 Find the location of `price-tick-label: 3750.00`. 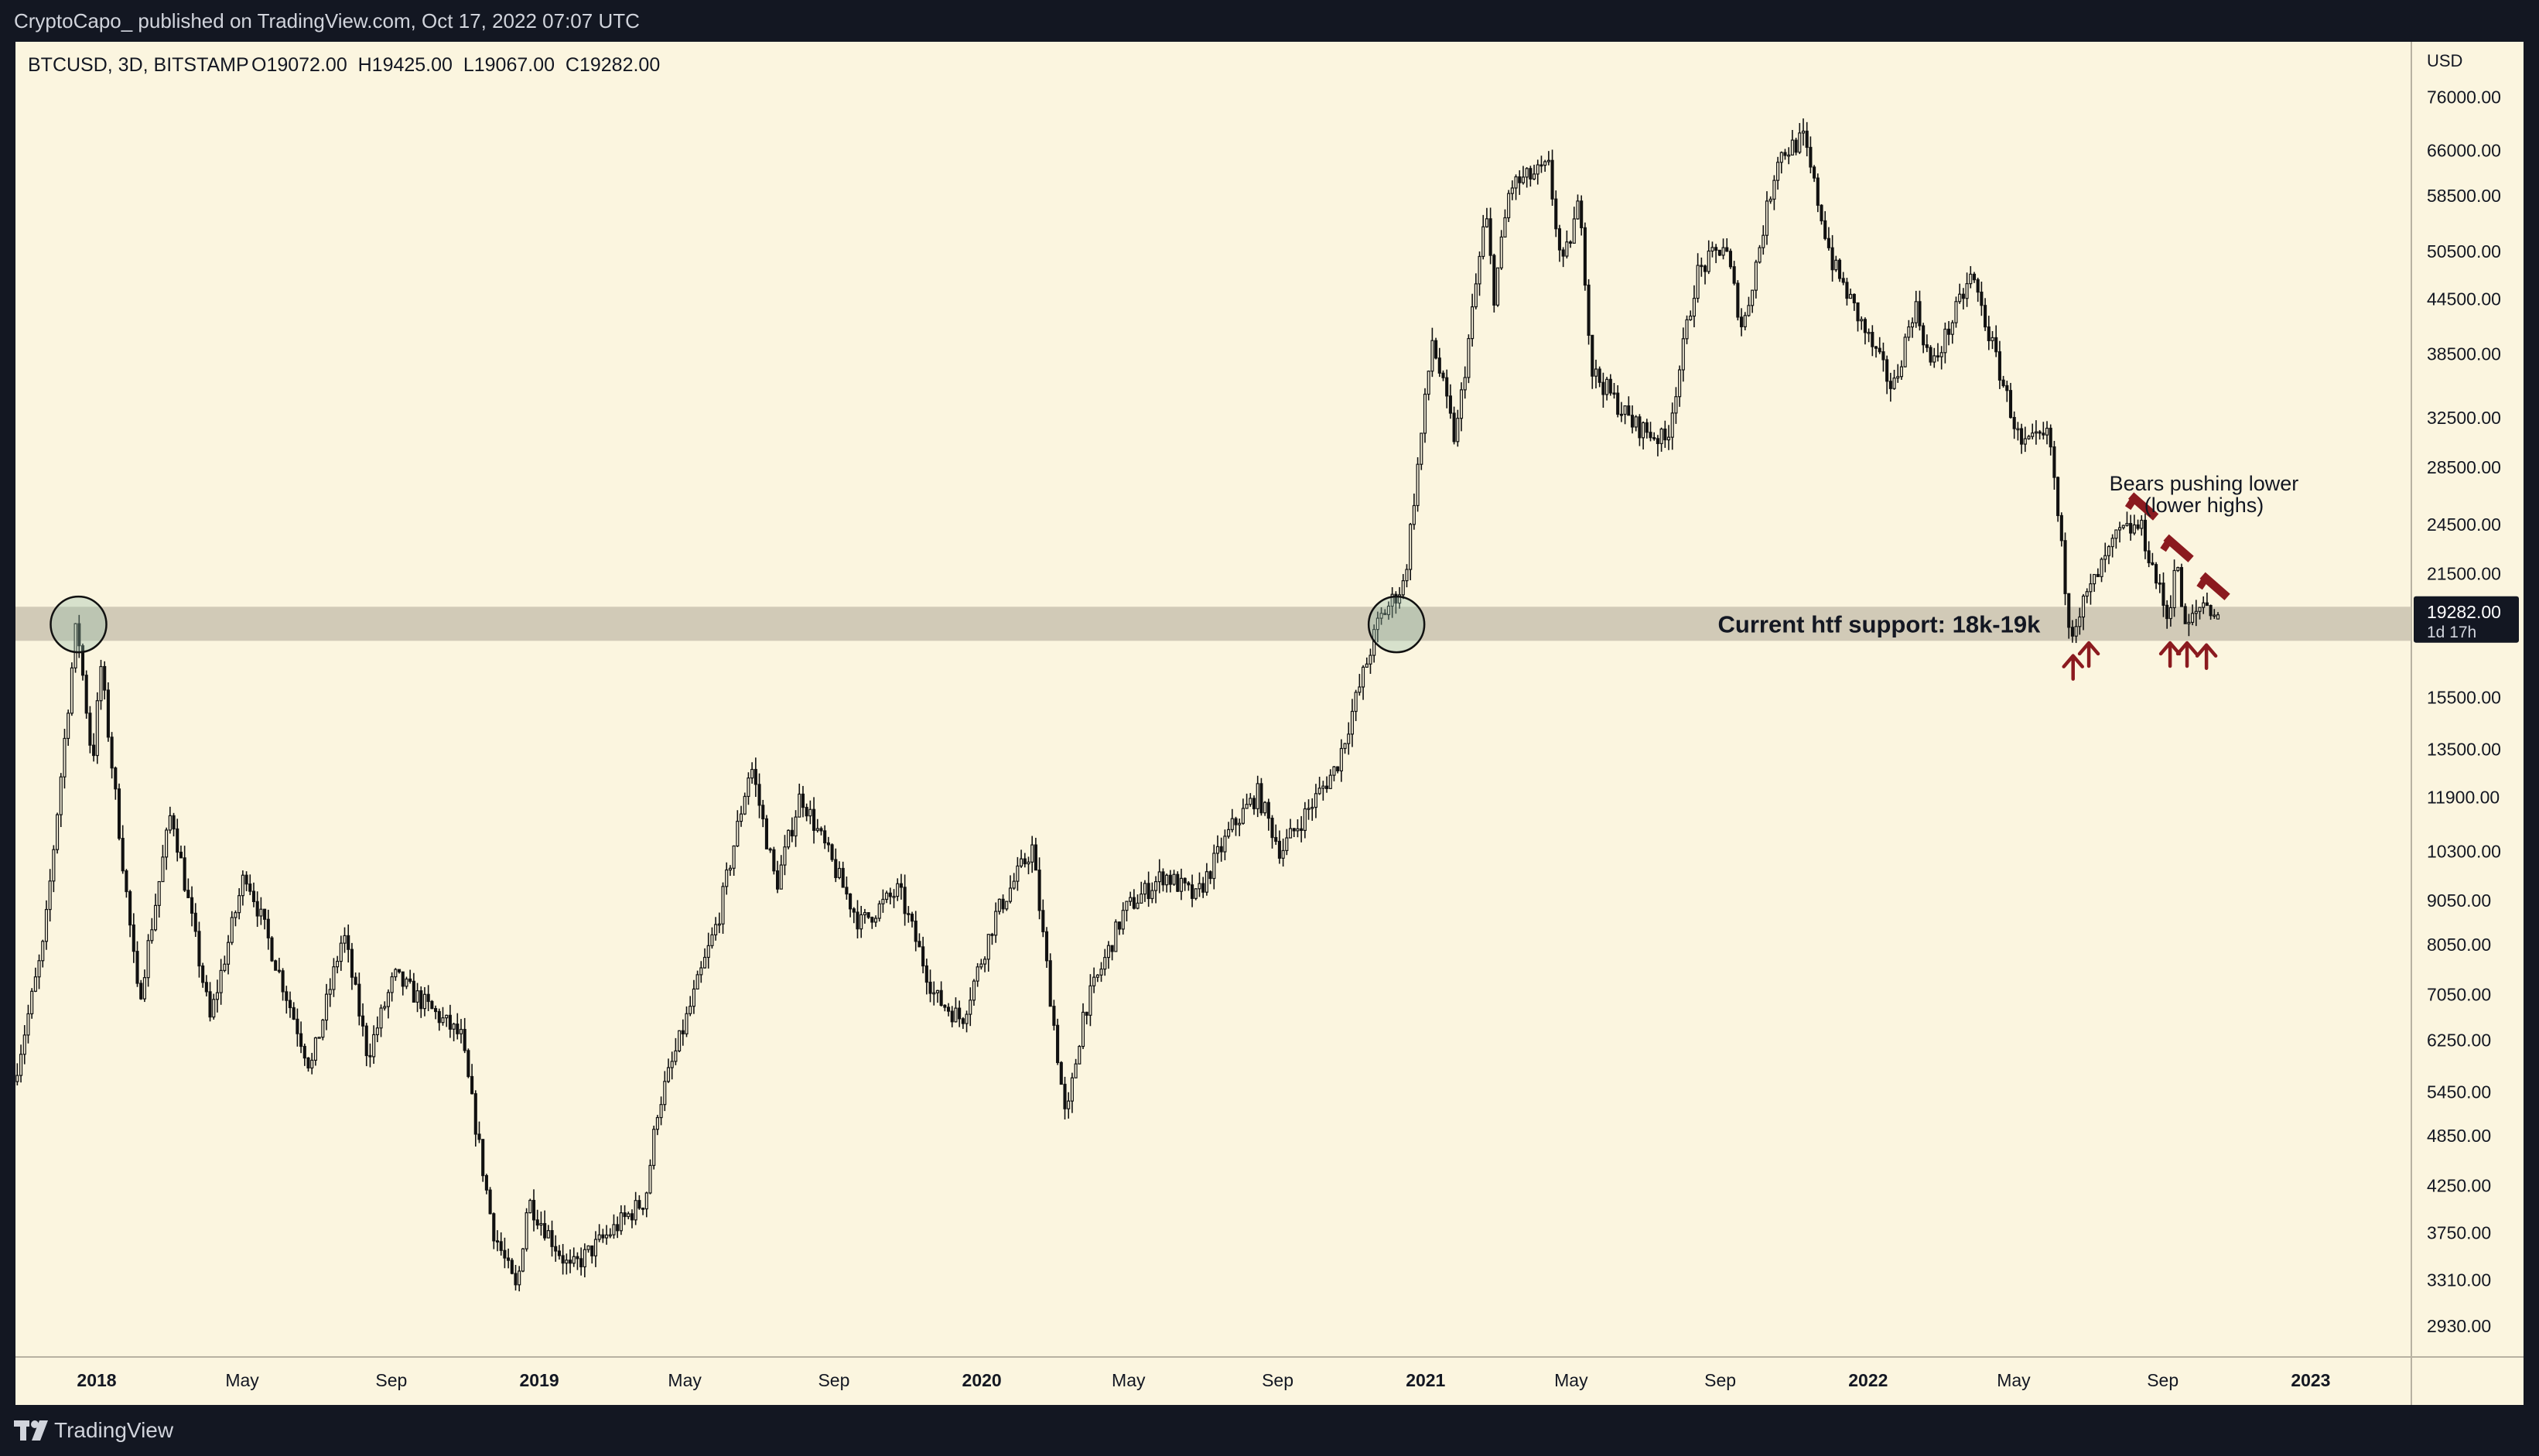

price-tick-label: 3750.00 is located at coordinates (2459, 1233).